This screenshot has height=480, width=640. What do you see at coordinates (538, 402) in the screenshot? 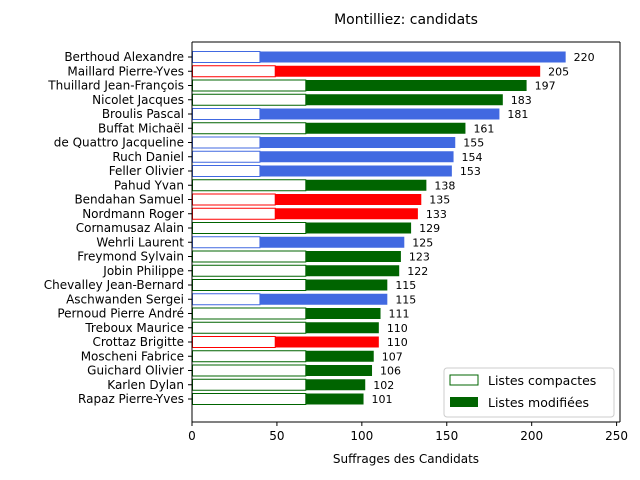
I see `legend-label-modifiees: Listes modifiées` at bounding box center [538, 402].